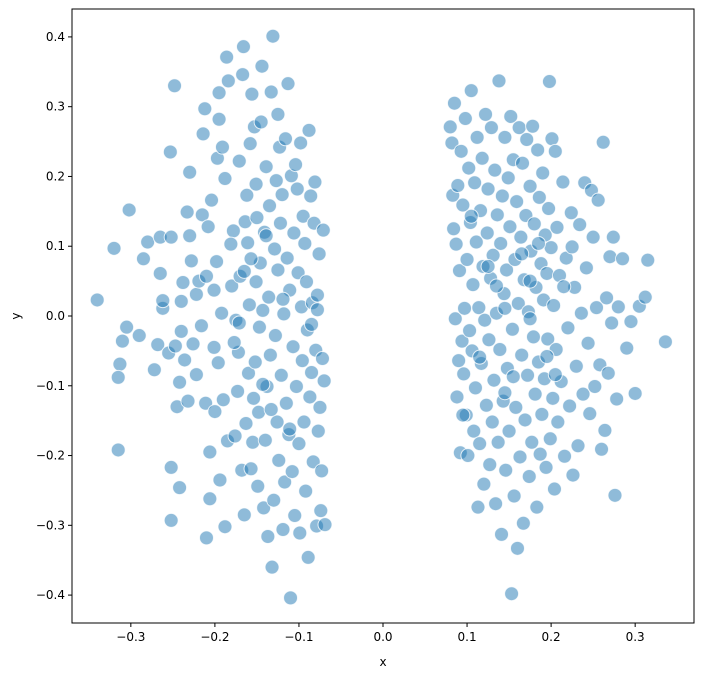 This screenshot has height=683, width=703. What do you see at coordinates (130, 637) in the screenshot?
I see `x-tick-label: −0.3` at bounding box center [130, 637].